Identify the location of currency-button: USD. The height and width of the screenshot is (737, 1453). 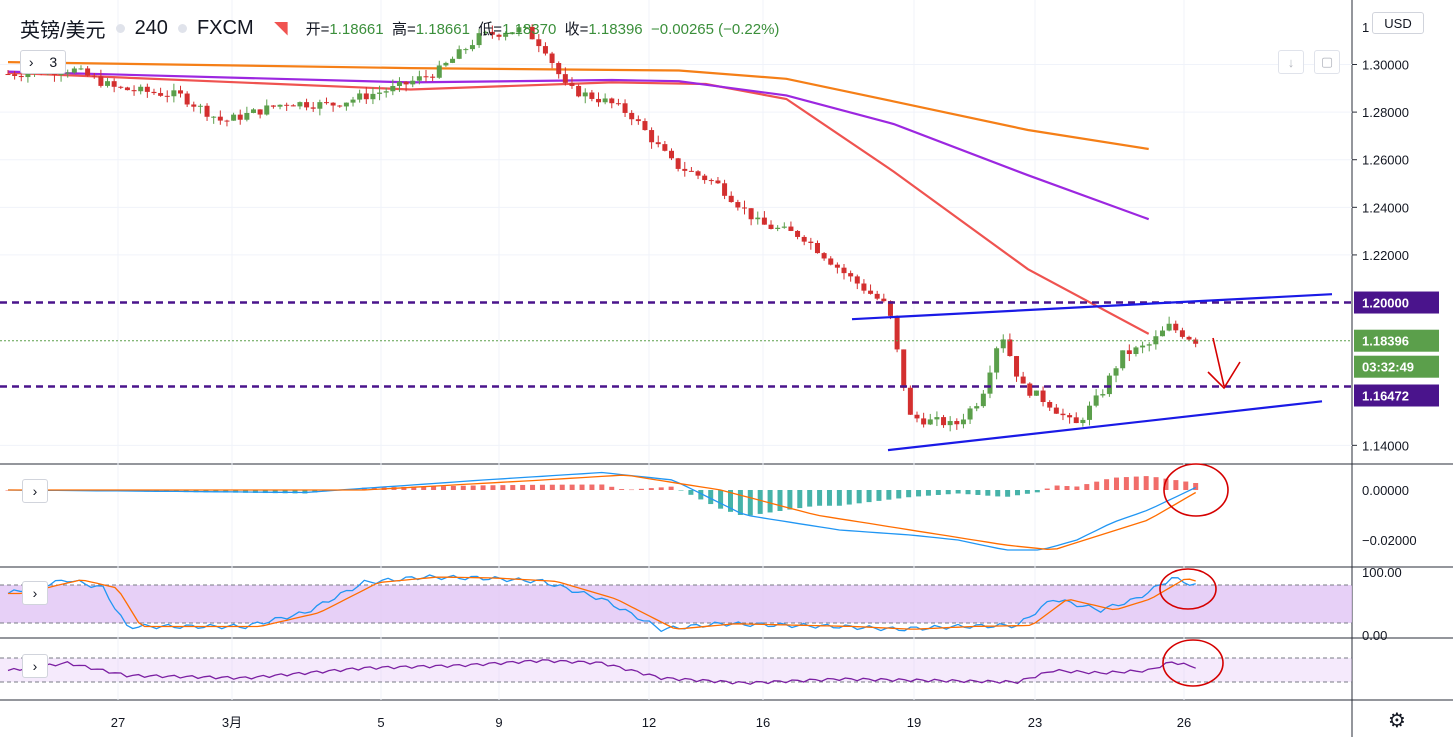
(1398, 23).